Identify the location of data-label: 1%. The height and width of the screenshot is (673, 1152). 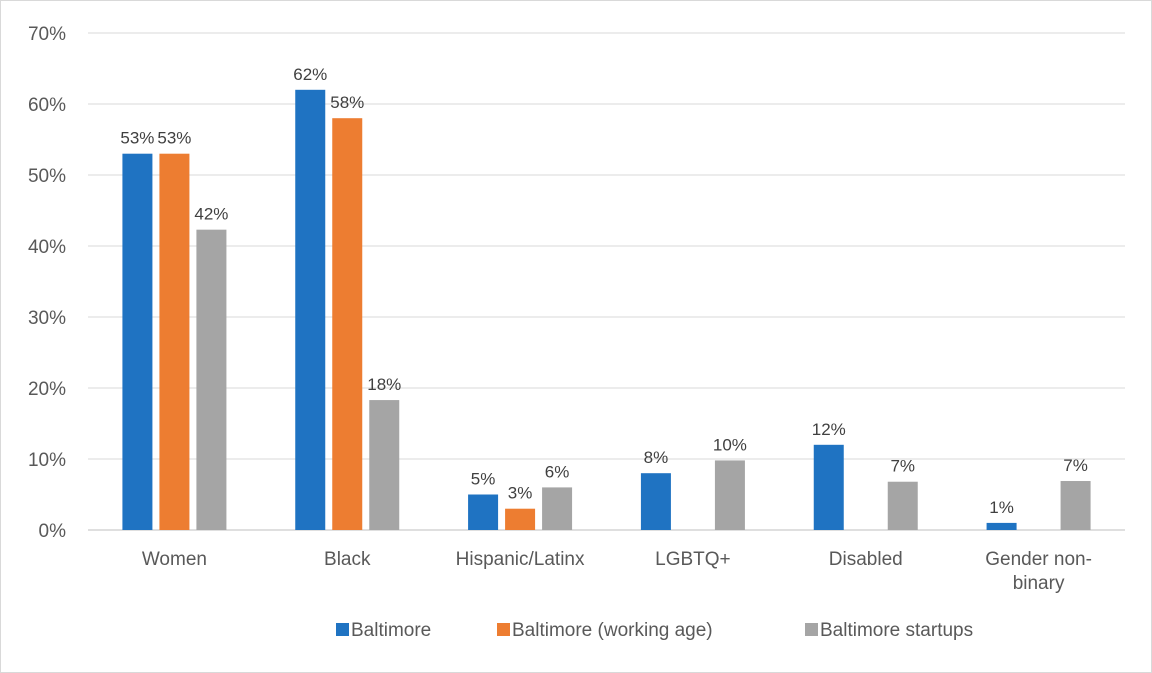
(1001, 507).